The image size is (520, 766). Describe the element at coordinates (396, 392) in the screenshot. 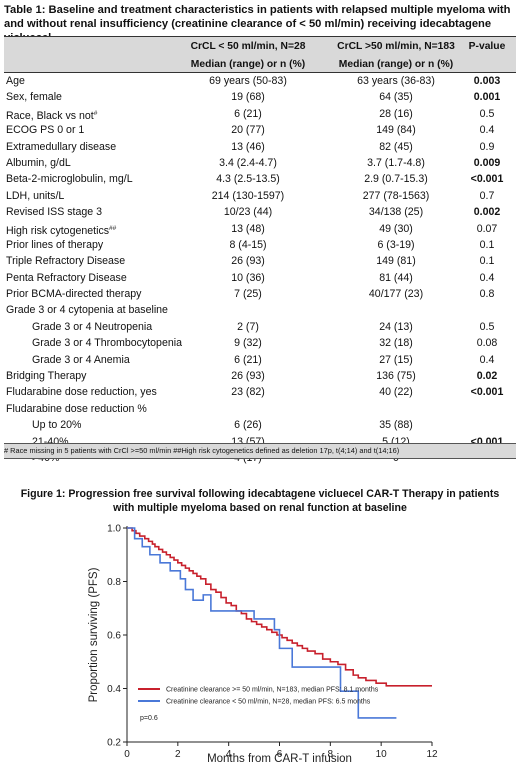

I see `cell-crcl-high: 40 (22)` at that location.